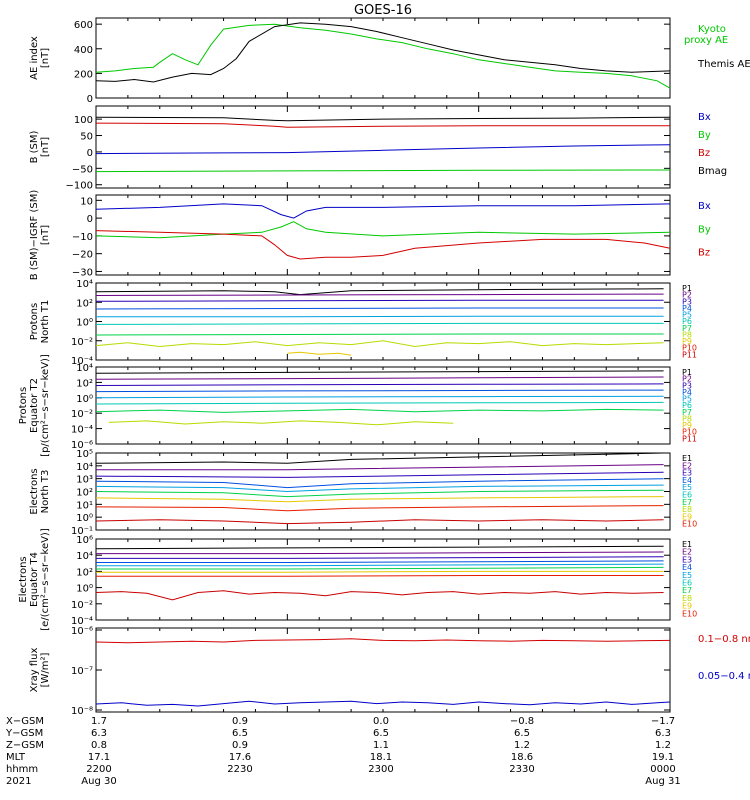 The image size is (750, 800). What do you see at coordinates (689, 354) in the screenshot?
I see `legend-entry: P11` at bounding box center [689, 354].